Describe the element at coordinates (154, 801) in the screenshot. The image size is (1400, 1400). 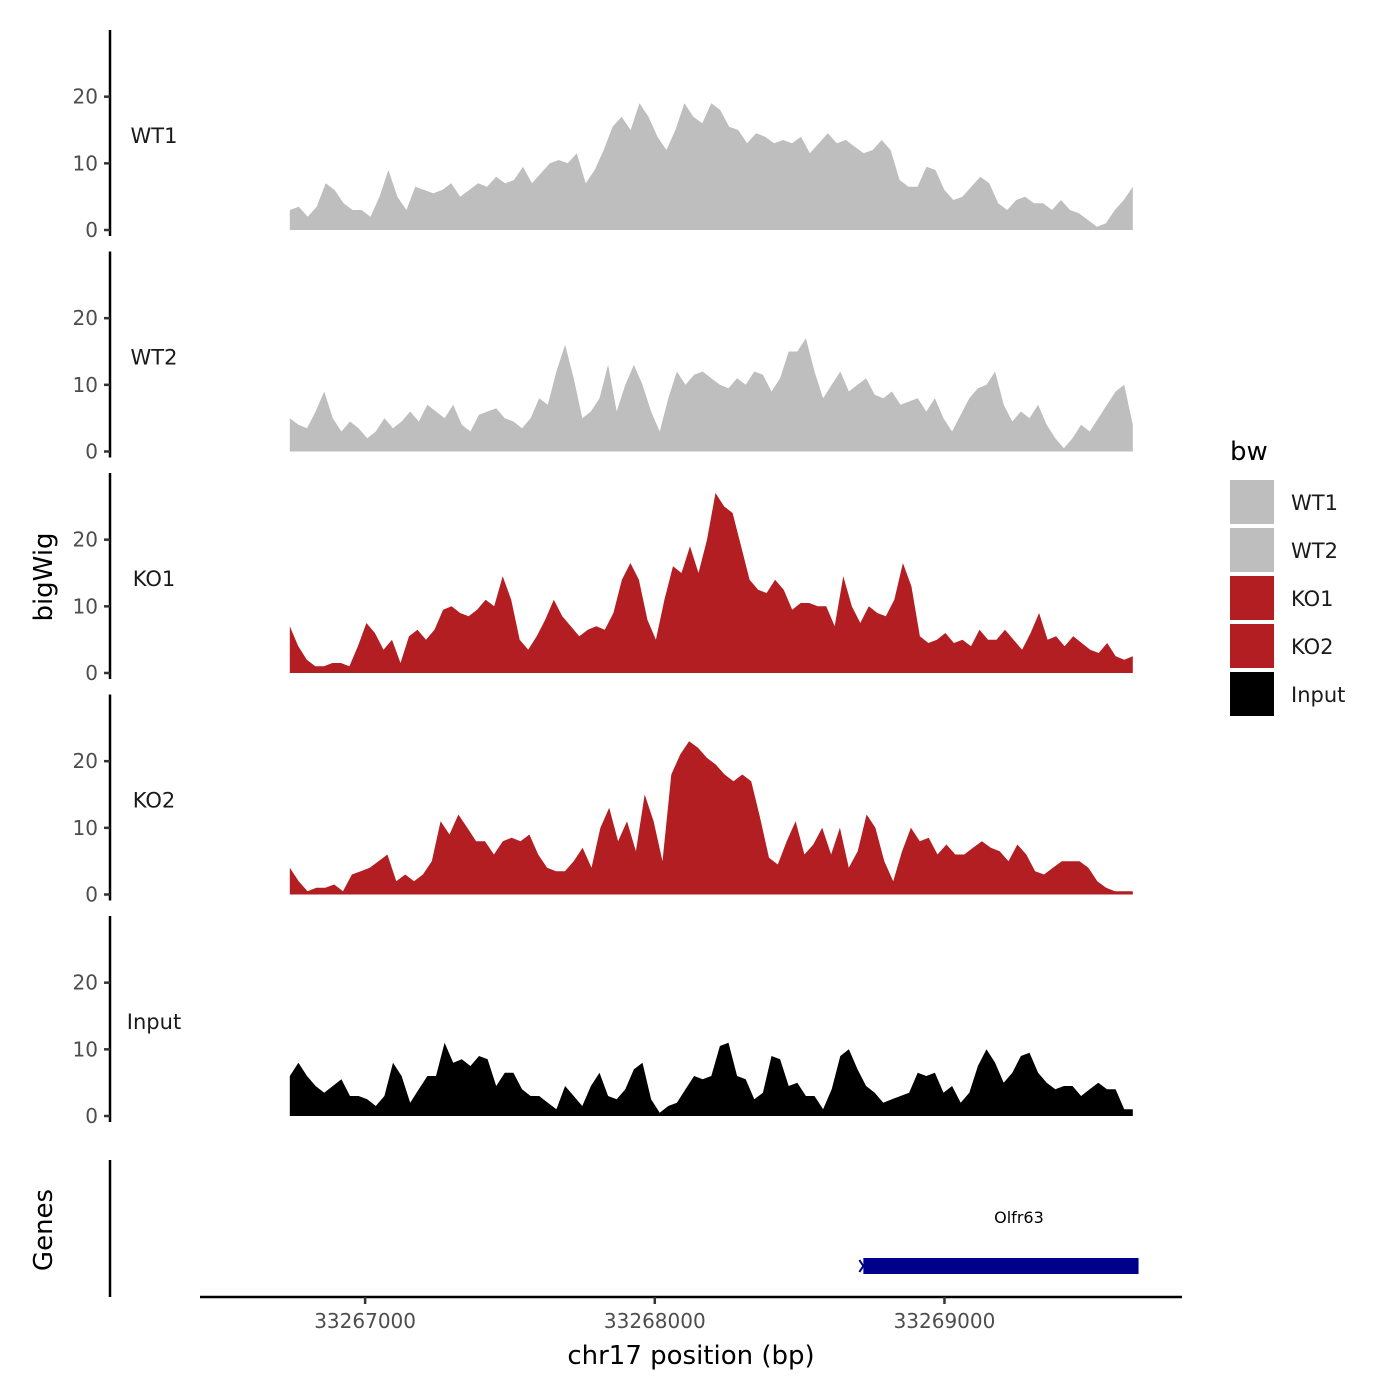
I see `track-label: KO2` at that location.